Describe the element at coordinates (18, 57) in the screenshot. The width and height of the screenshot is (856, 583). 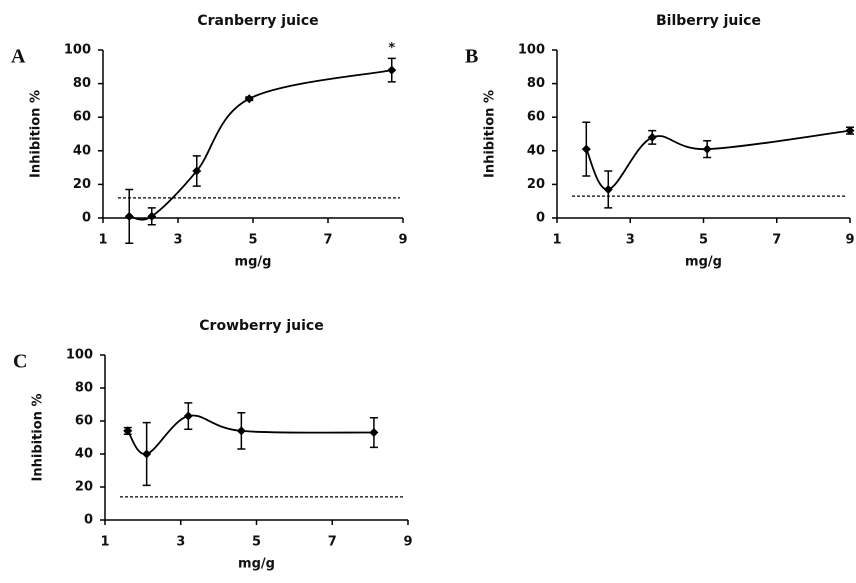
I see `panel-label: A` at that location.